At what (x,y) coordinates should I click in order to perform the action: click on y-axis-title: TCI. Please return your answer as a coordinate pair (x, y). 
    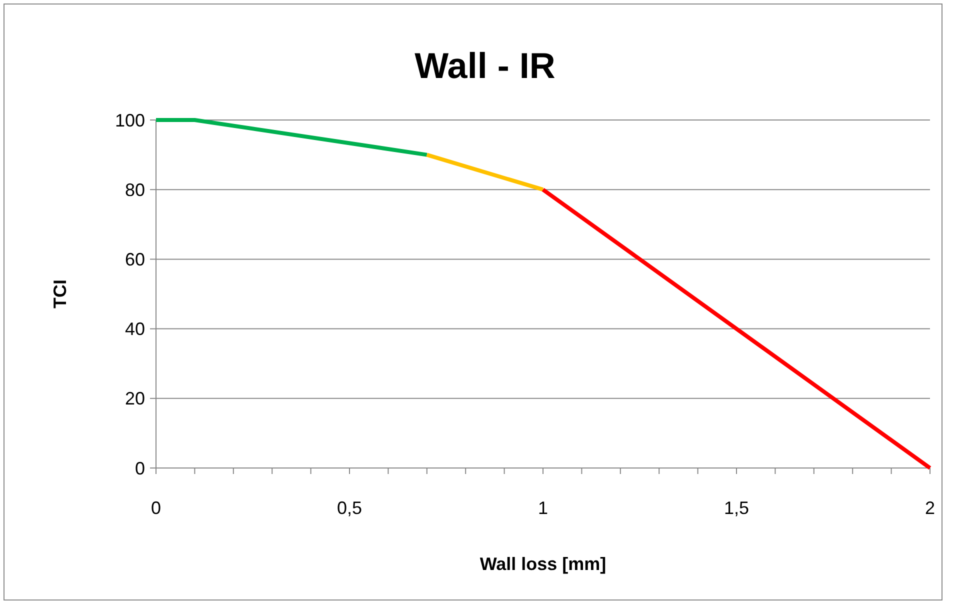
    Looking at the image, I should click on (60, 294).